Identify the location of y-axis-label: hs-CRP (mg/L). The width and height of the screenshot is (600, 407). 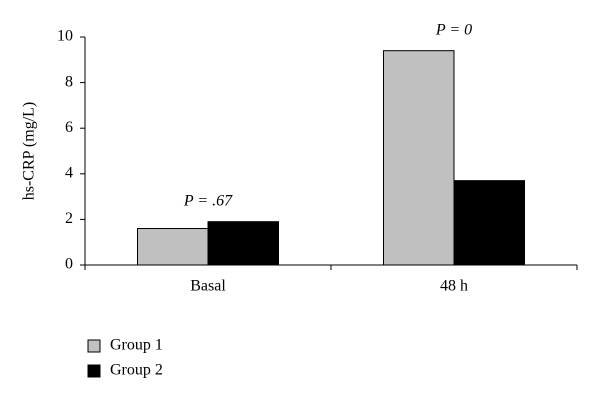
(29, 151).